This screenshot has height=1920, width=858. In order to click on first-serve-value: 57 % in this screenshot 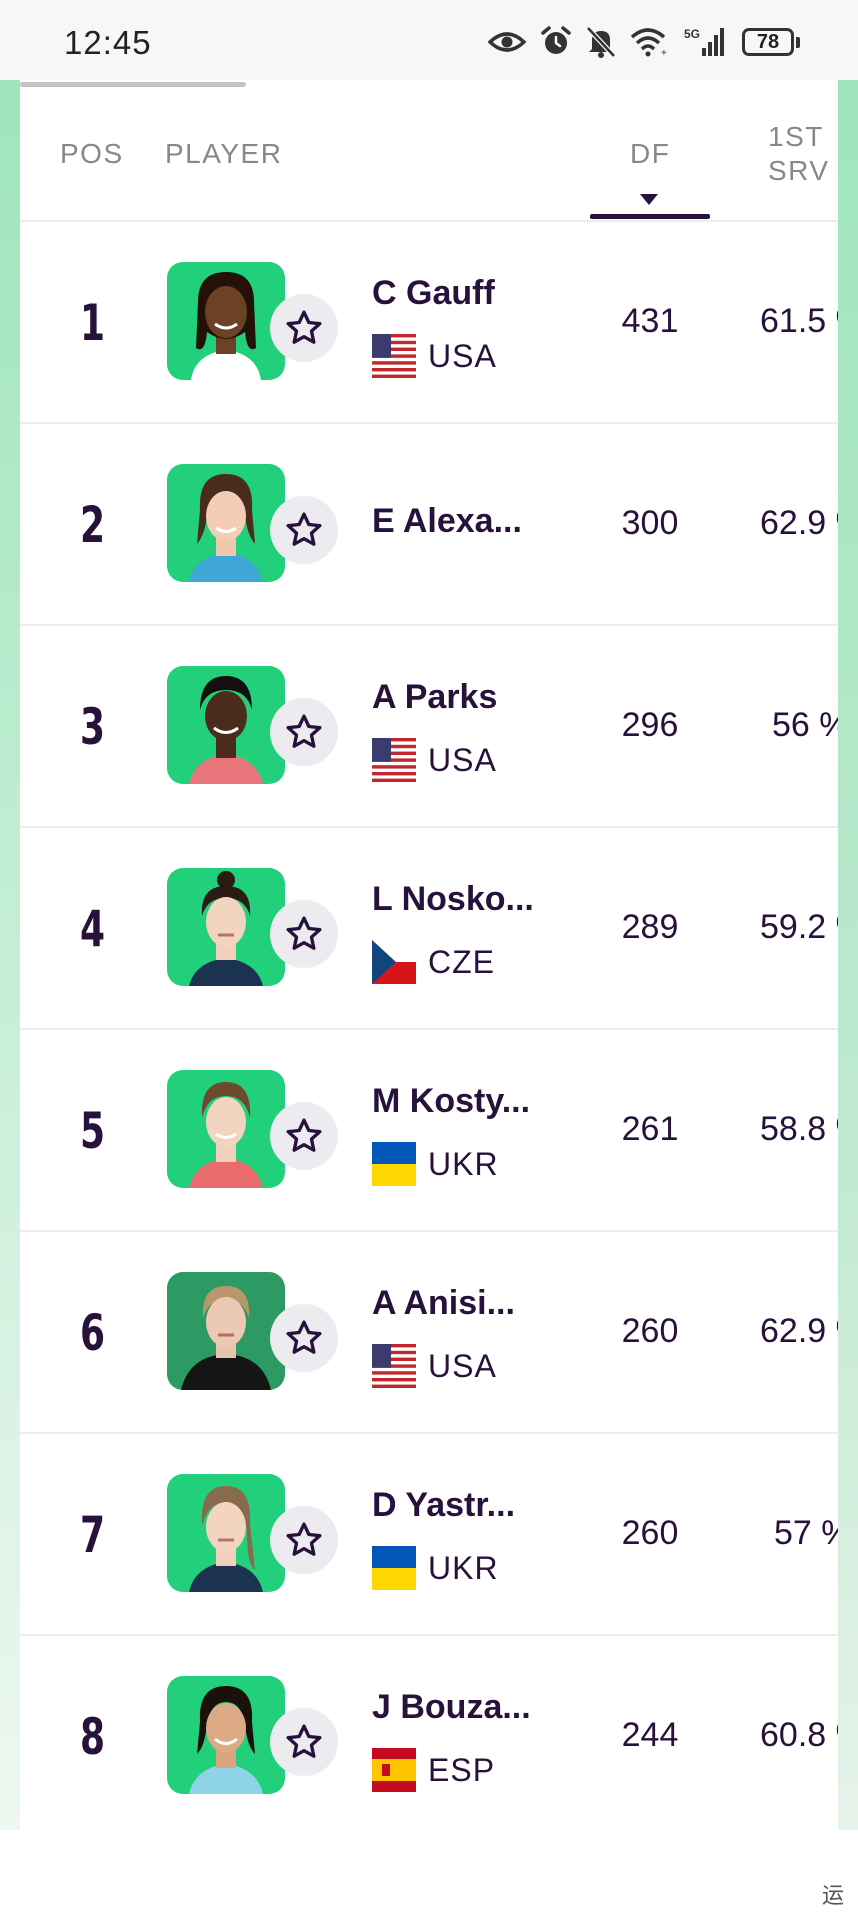, I will do `click(806, 1533)`.